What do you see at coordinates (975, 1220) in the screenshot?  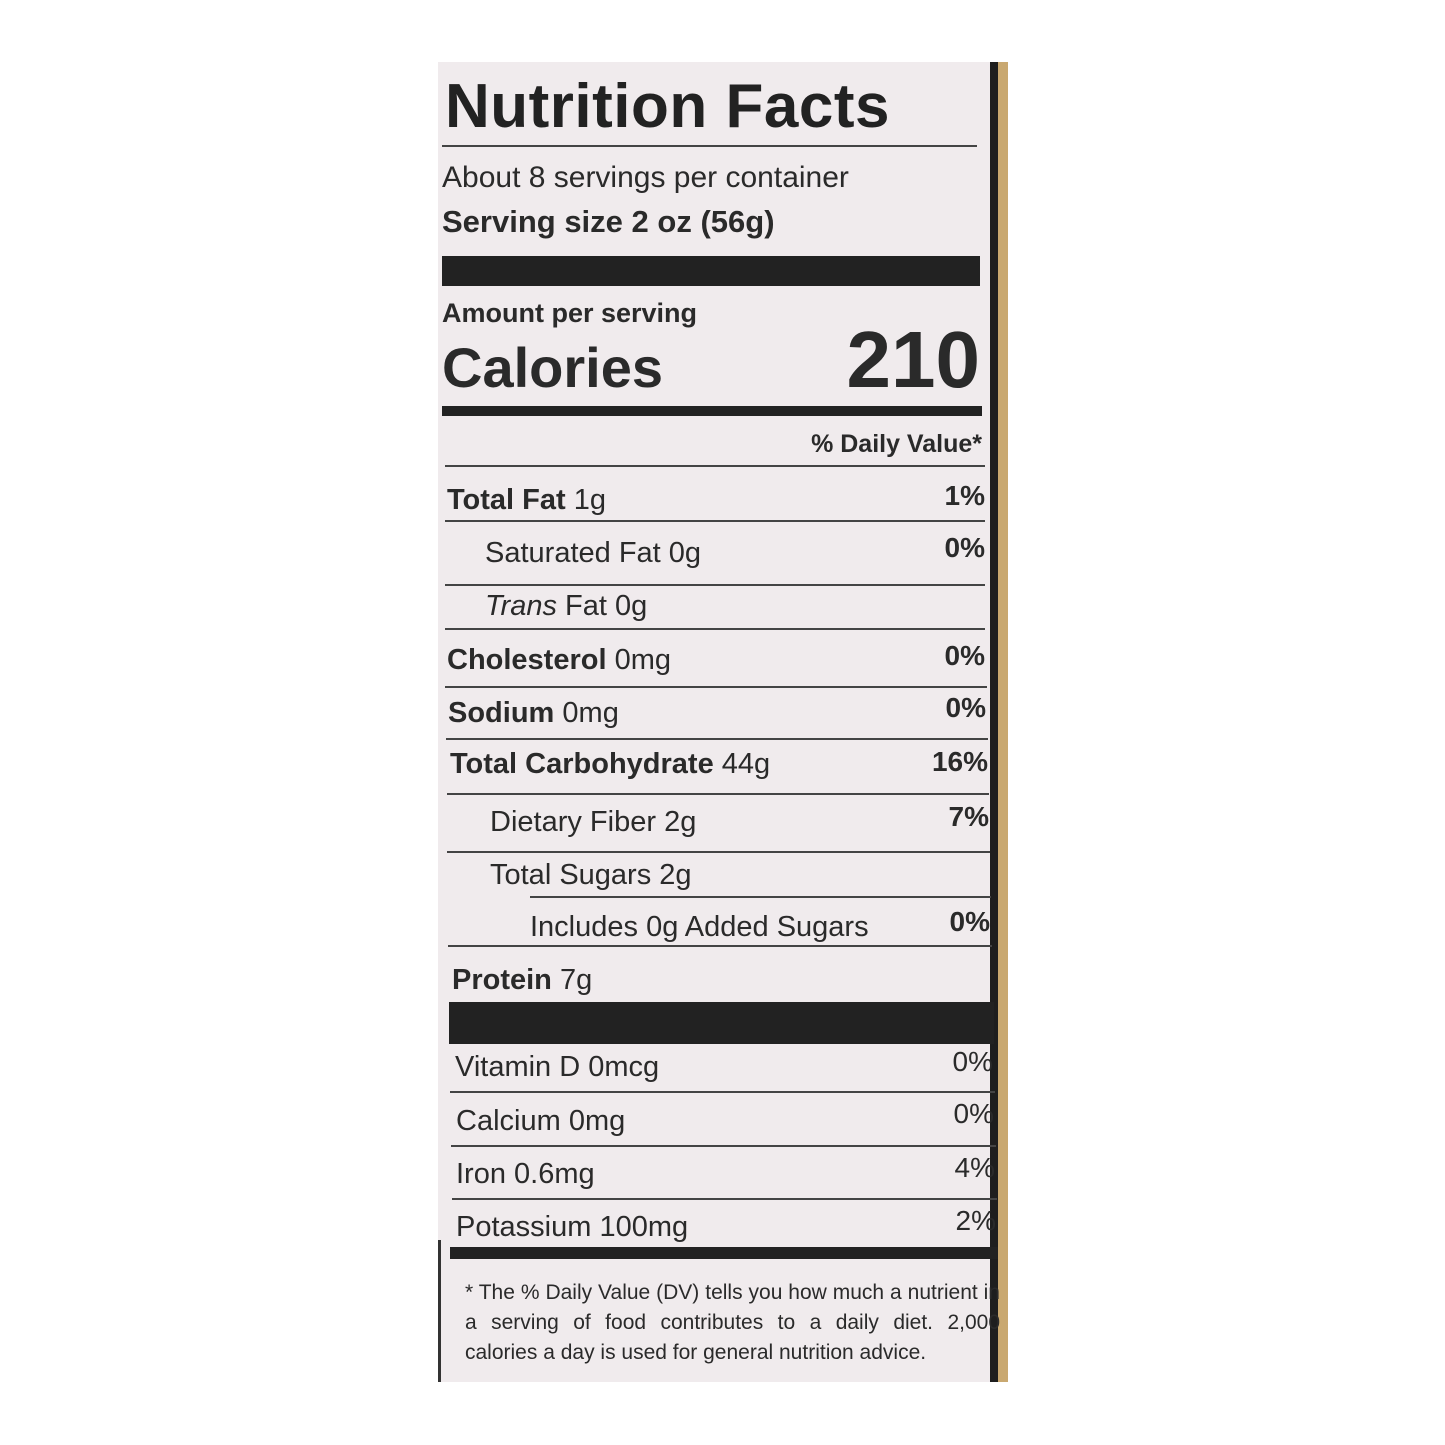 I see `dv-potassium: 2%` at bounding box center [975, 1220].